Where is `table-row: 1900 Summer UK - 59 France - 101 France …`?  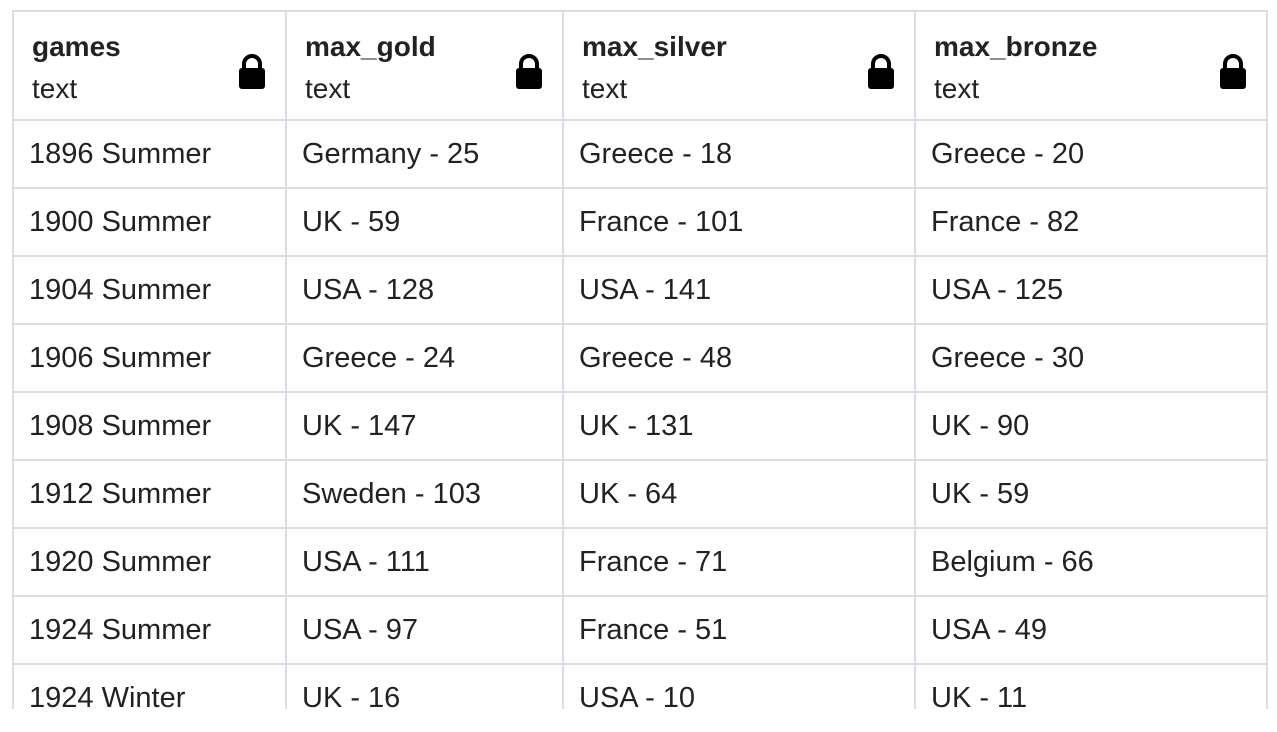 table-row: 1900 Summer UK - 59 France - 101 France … is located at coordinates (640, 222).